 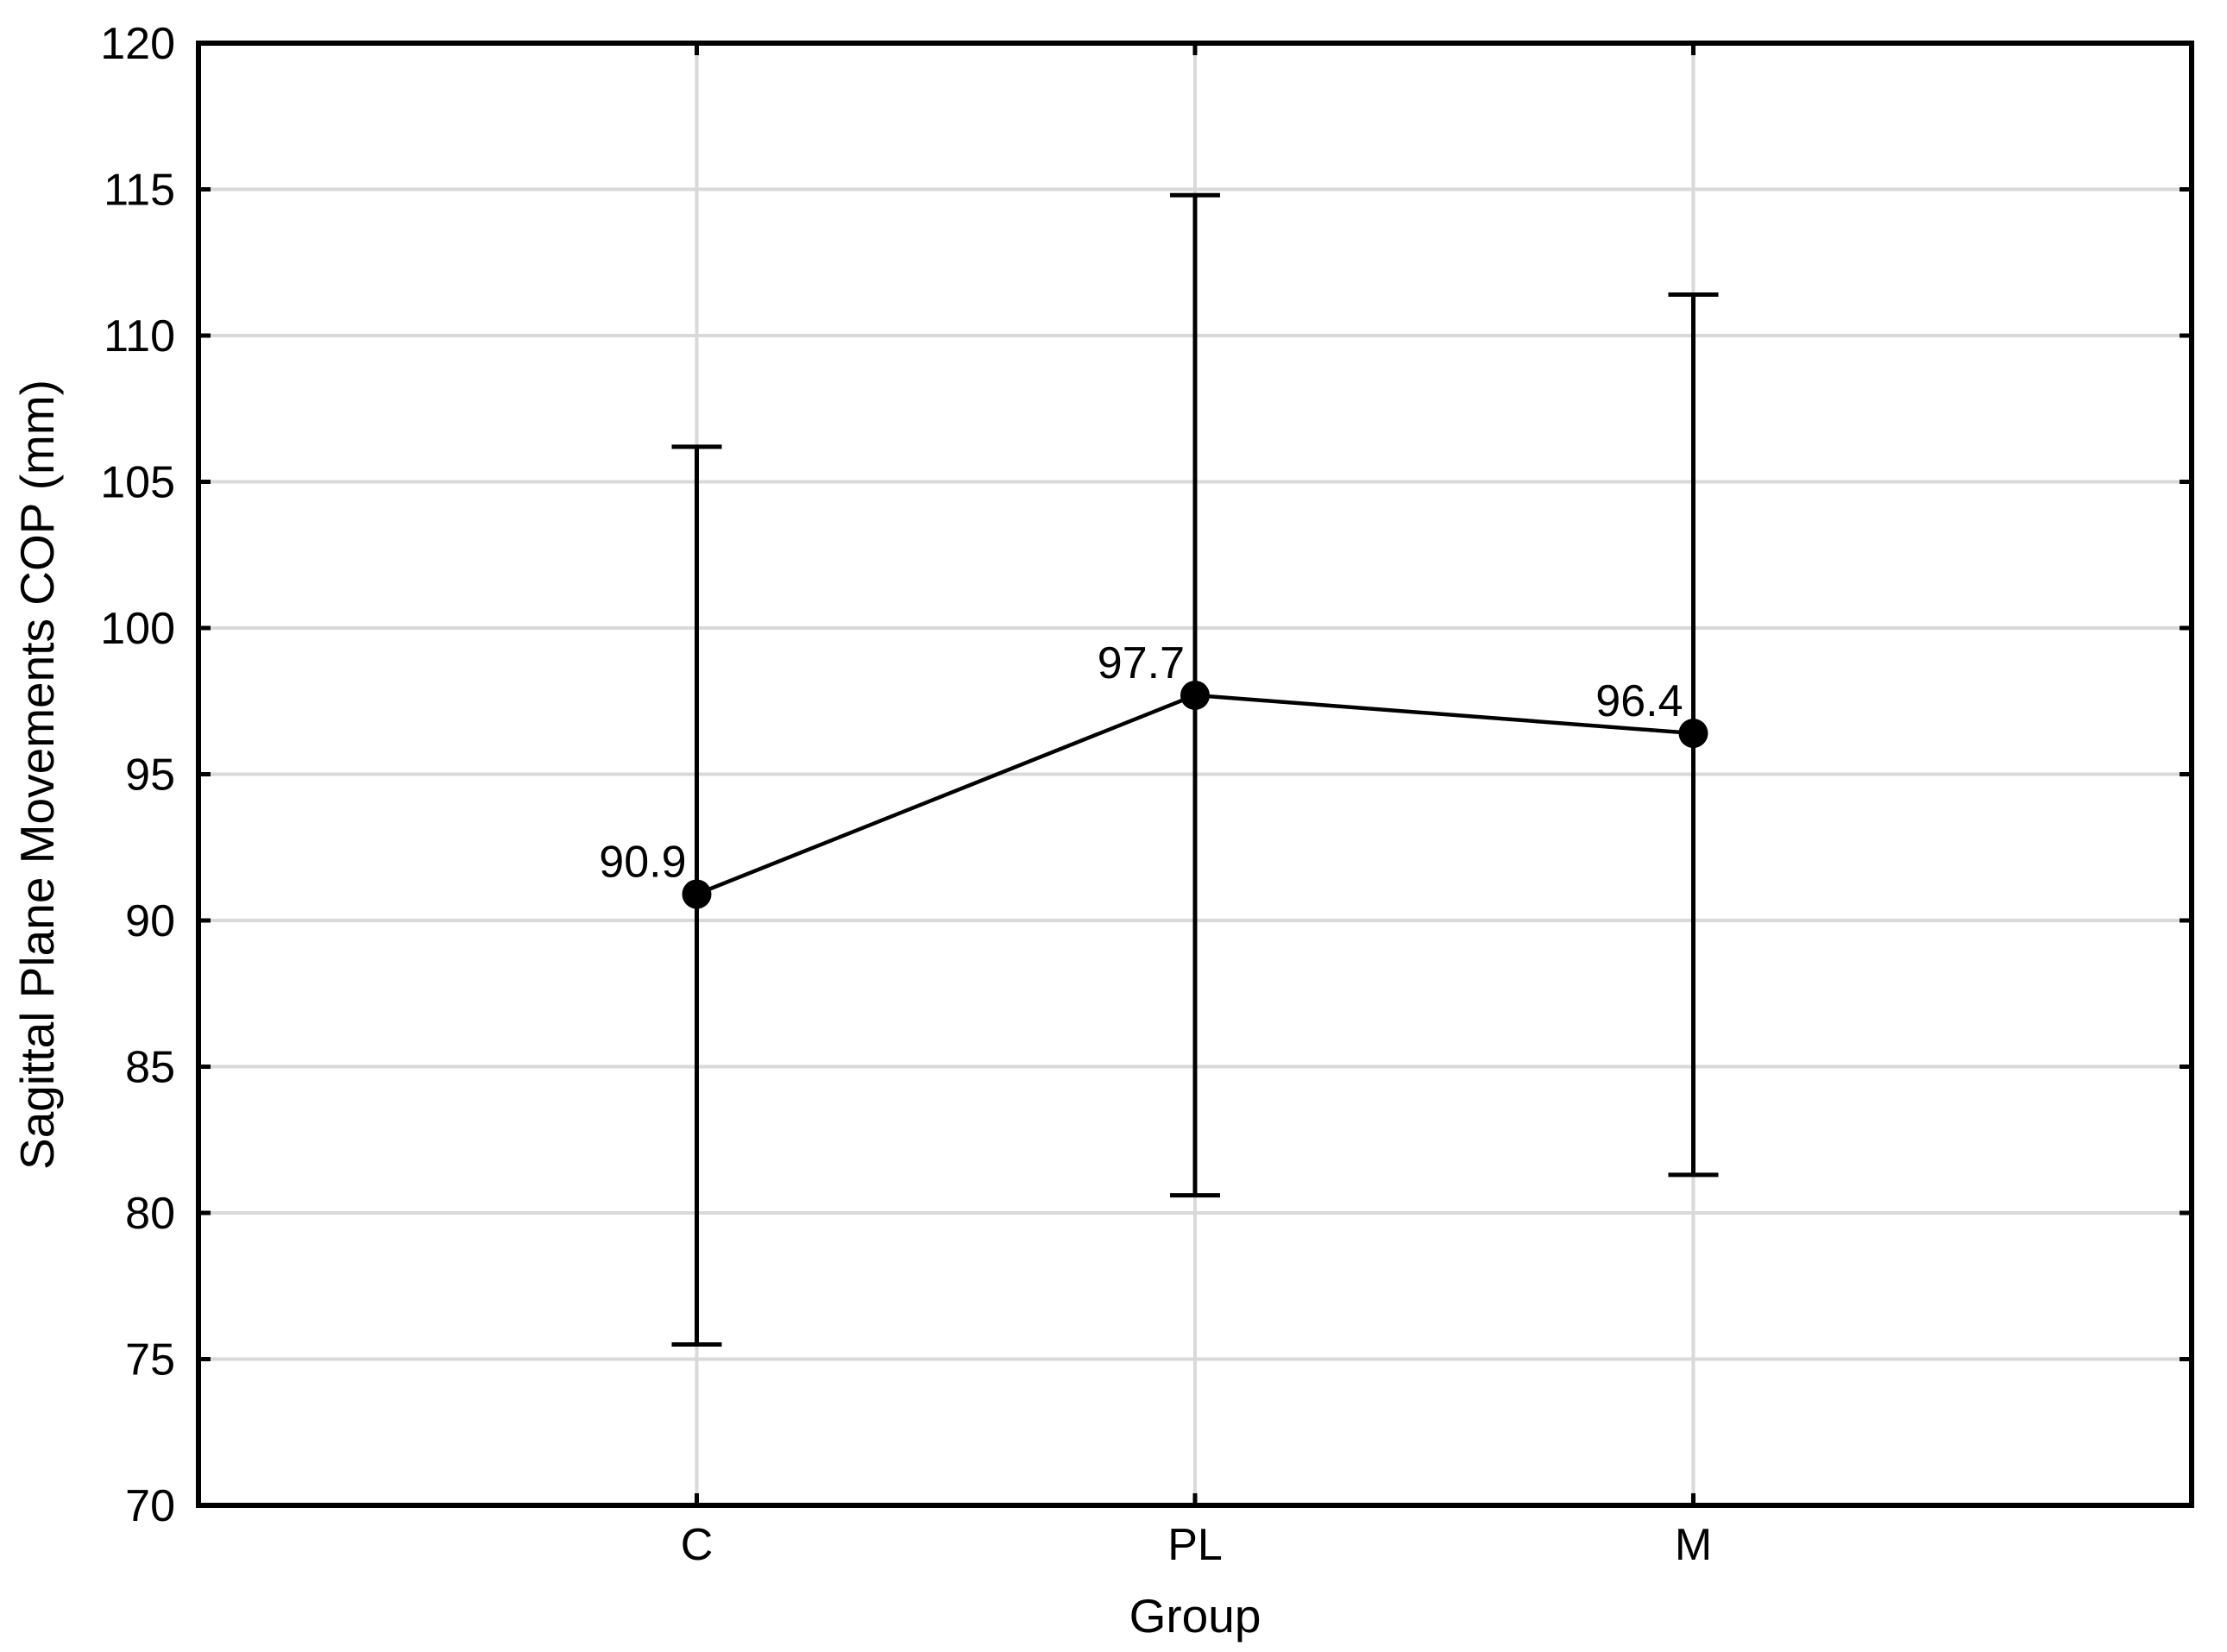 I want to click on x-category-label: PL, so click(x=1195, y=1545).